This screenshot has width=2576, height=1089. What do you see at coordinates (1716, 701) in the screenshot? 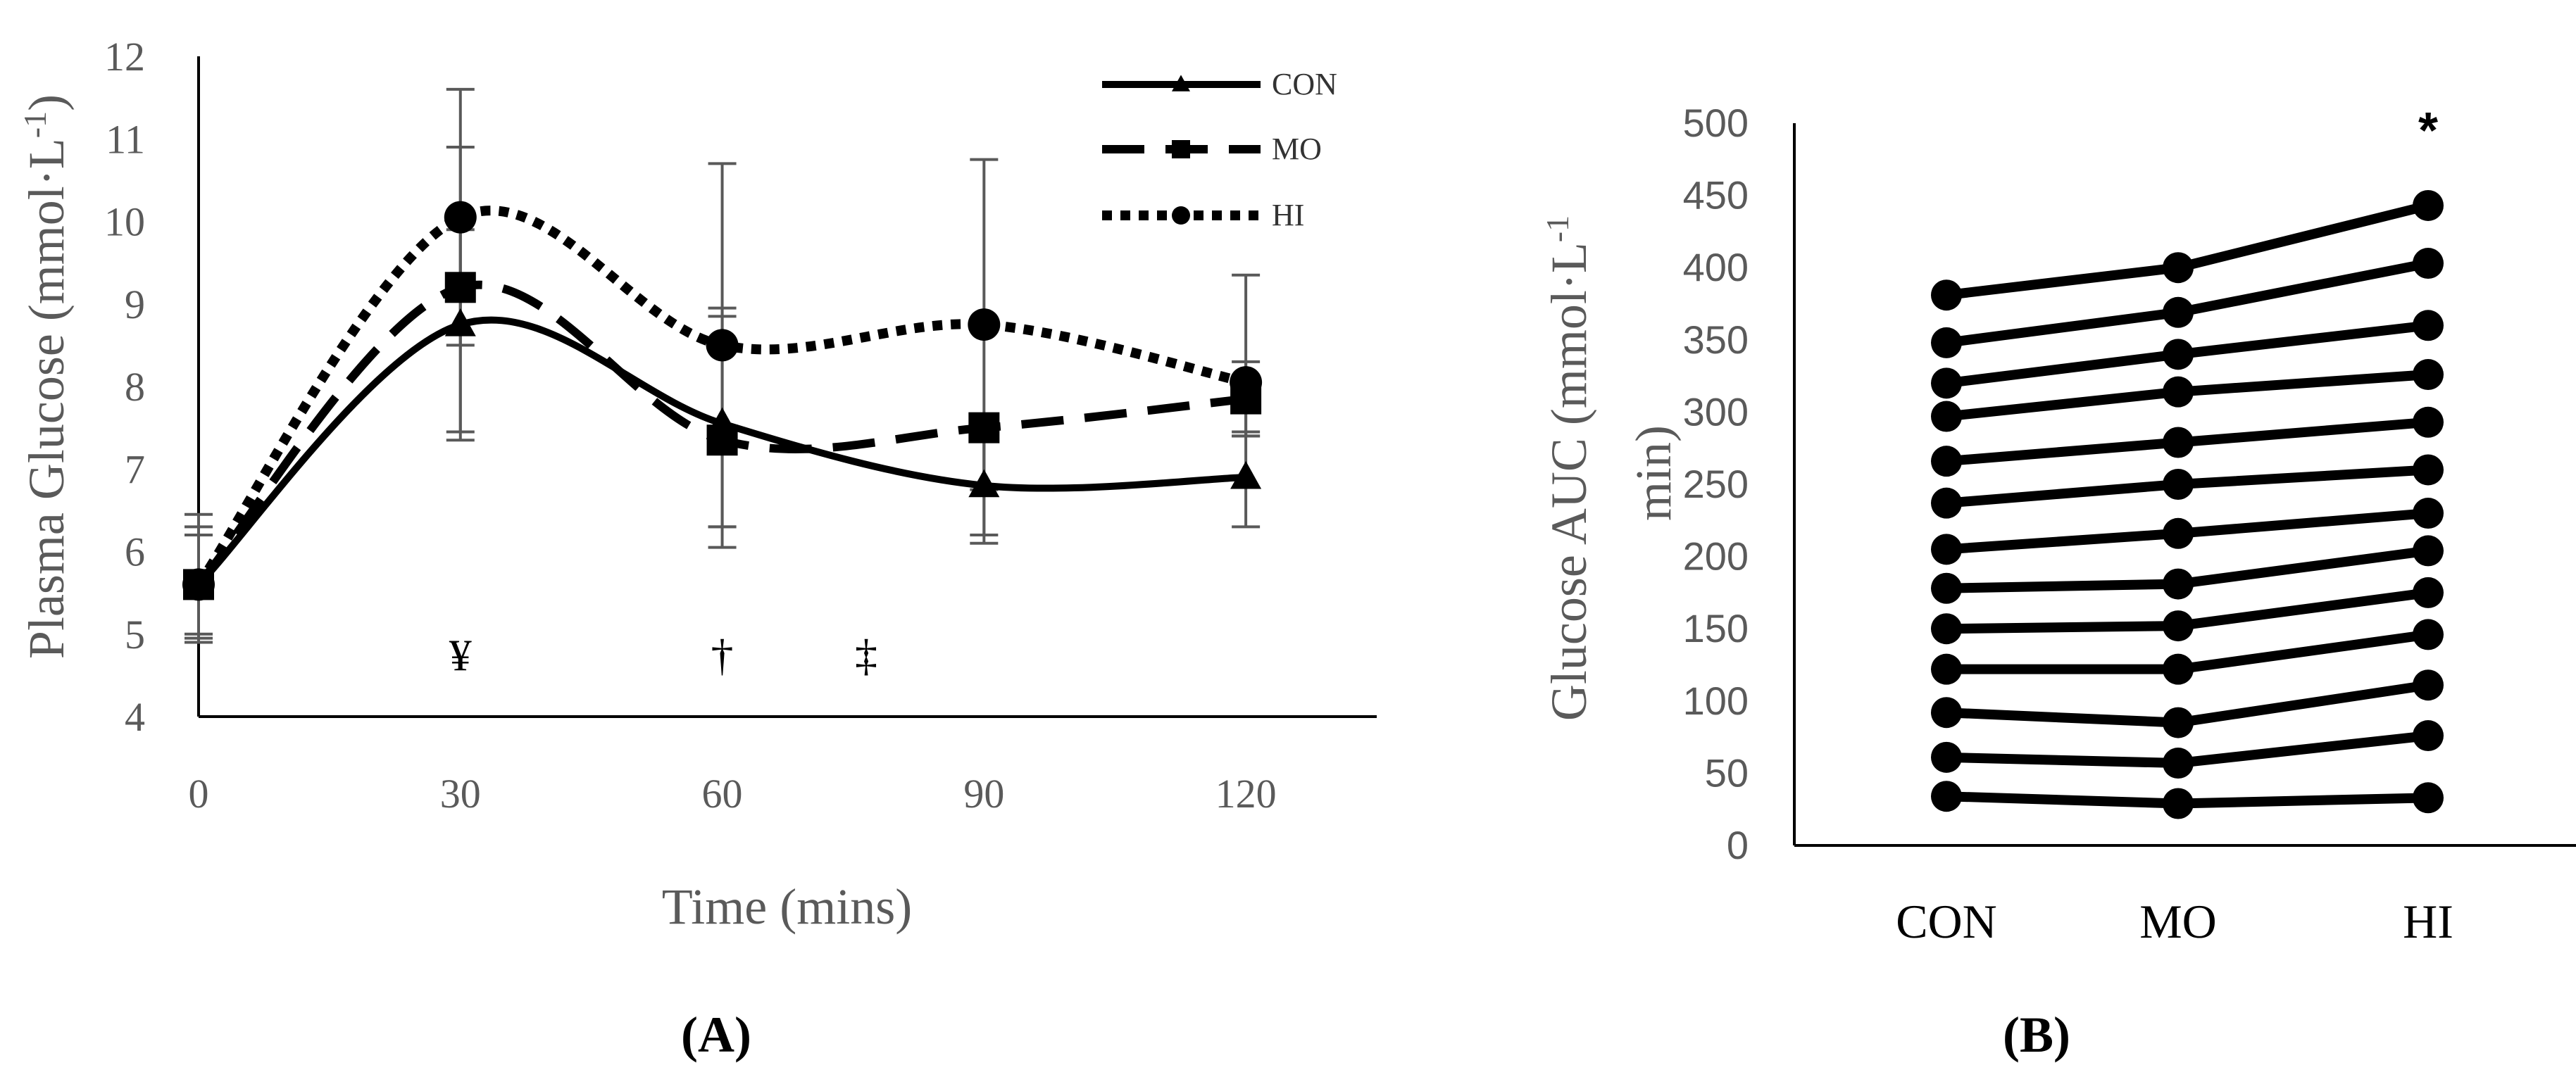
I see `y-tick-label-100: 100` at bounding box center [1716, 701].